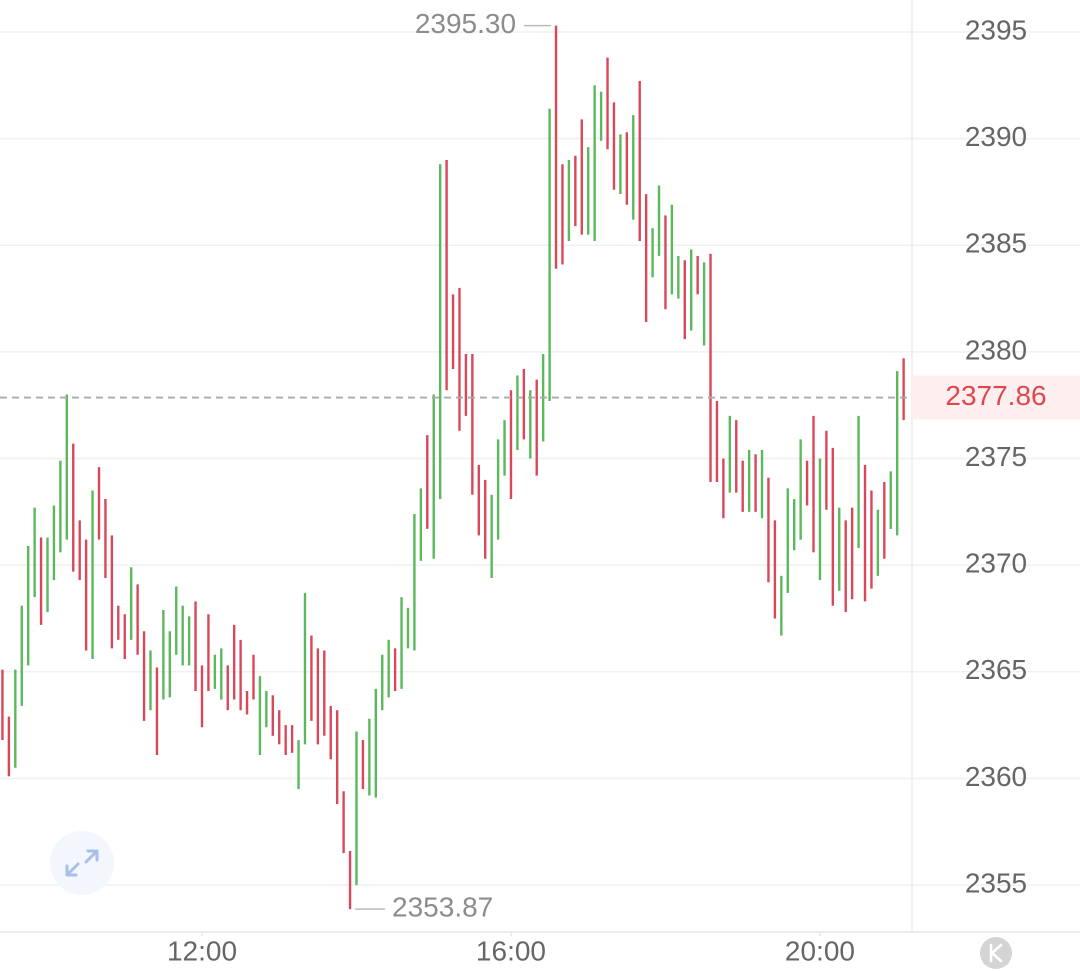 Image resolution: width=1080 pixels, height=971 pixels. What do you see at coordinates (996, 243) in the screenshot?
I see `y-tick-label: 2385` at bounding box center [996, 243].